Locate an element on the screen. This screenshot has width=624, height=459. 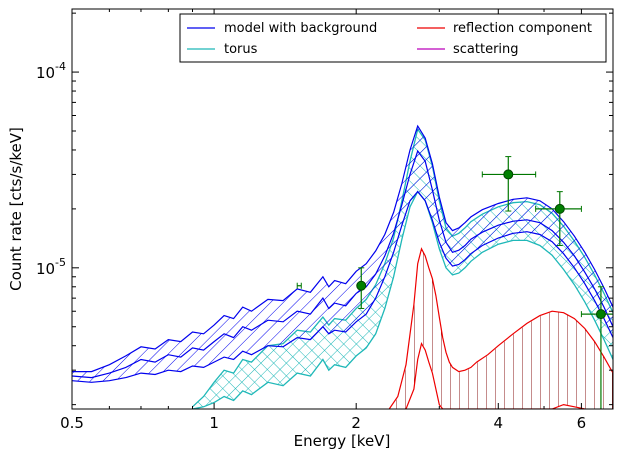
x-tick-label-3: 4 is located at coordinates (499, 423).